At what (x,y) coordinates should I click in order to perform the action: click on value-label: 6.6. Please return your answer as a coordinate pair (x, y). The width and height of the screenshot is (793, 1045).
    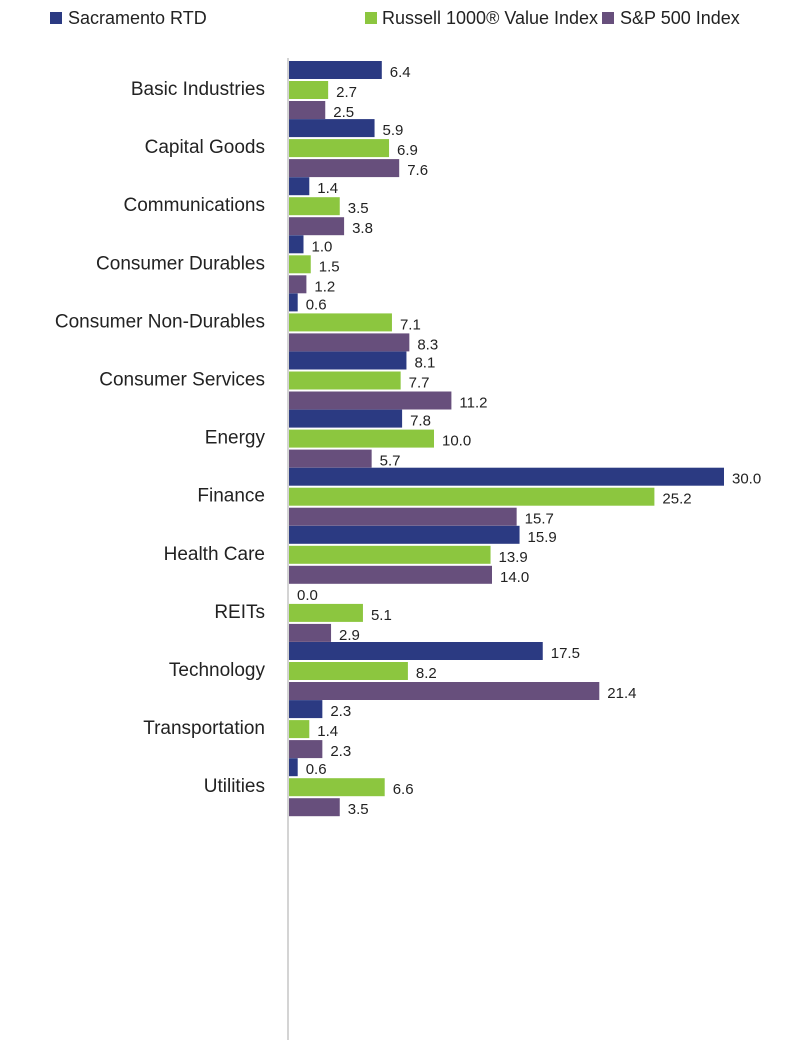
    Looking at the image, I should click on (403, 789).